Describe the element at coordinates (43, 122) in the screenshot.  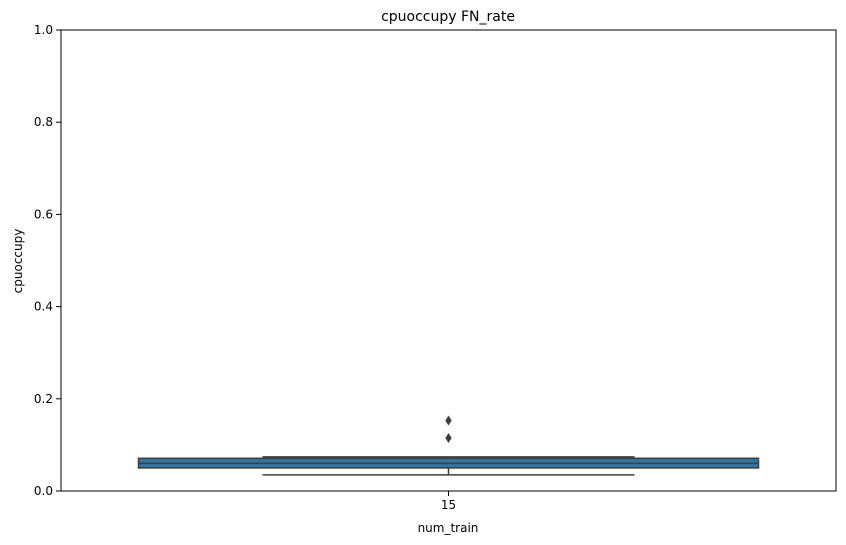
I see `y-tick-label: 0.8` at that location.